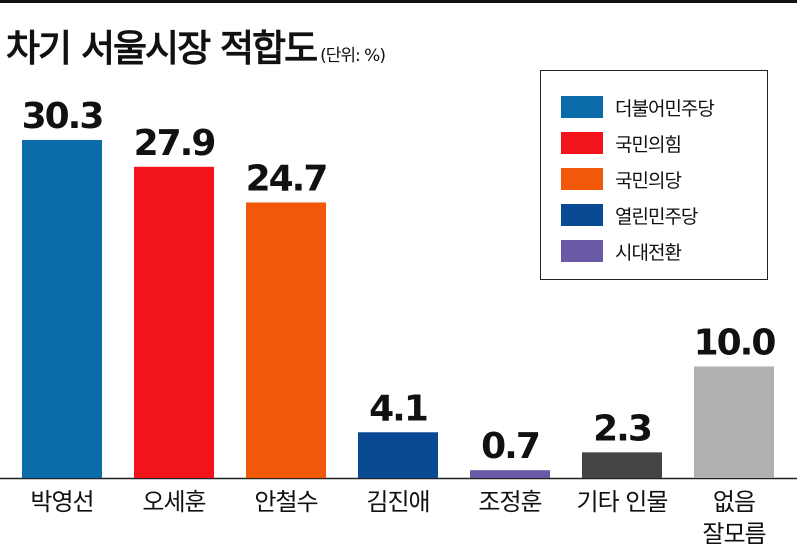 The width and height of the screenshot is (797, 551). I want to click on legend-label: 열린민주당, so click(656, 216).